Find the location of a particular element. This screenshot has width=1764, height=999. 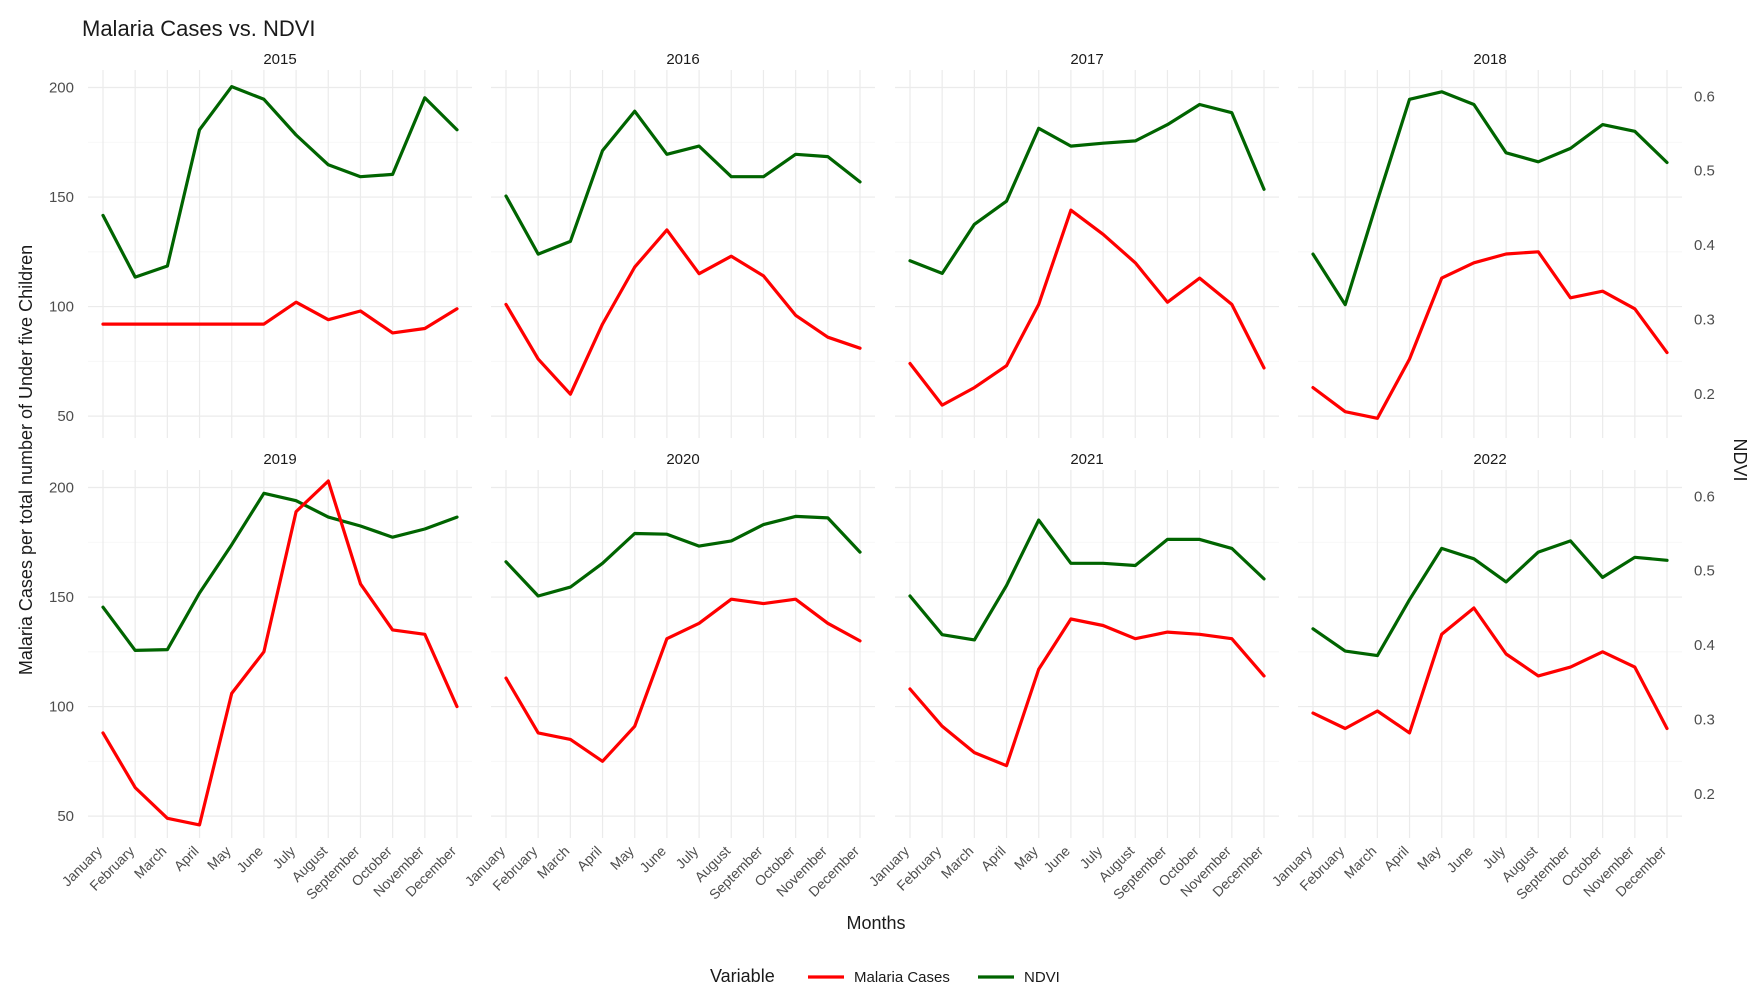

malaria-line-2019 is located at coordinates (280, 653).